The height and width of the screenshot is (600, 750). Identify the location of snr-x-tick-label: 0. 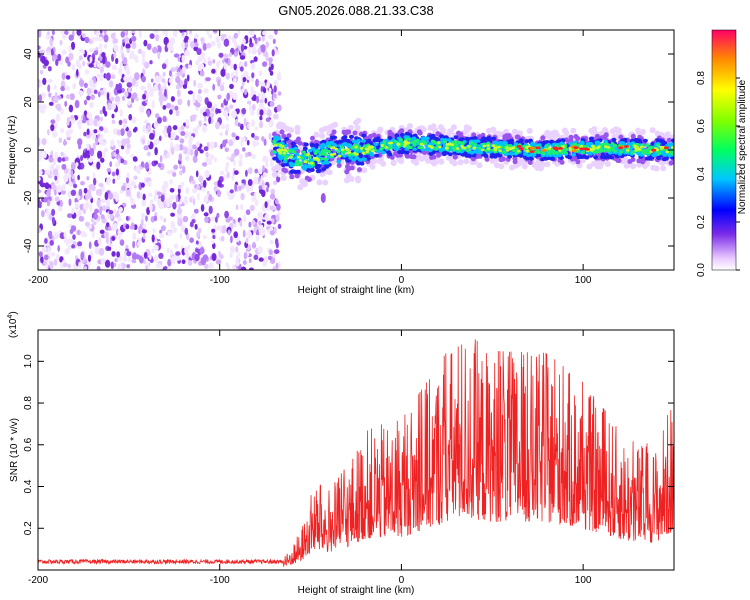
(402, 580).